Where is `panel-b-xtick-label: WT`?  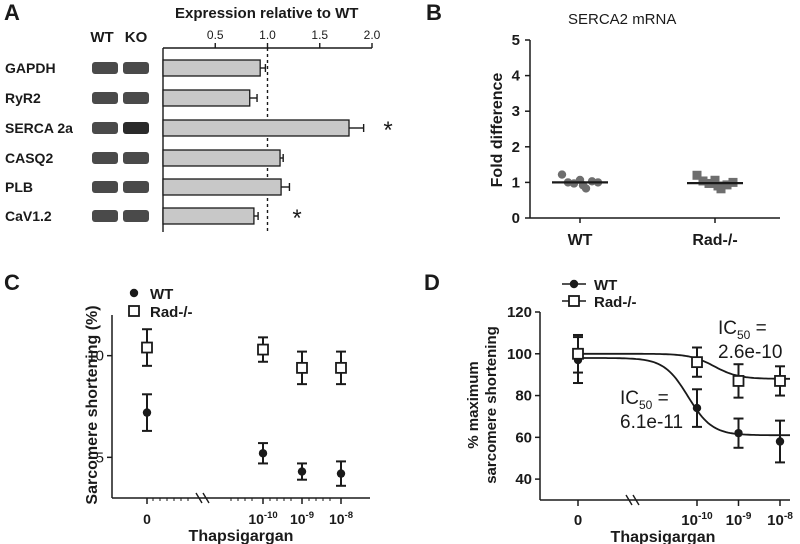 panel-b-xtick-label: WT is located at coordinates (580, 240).